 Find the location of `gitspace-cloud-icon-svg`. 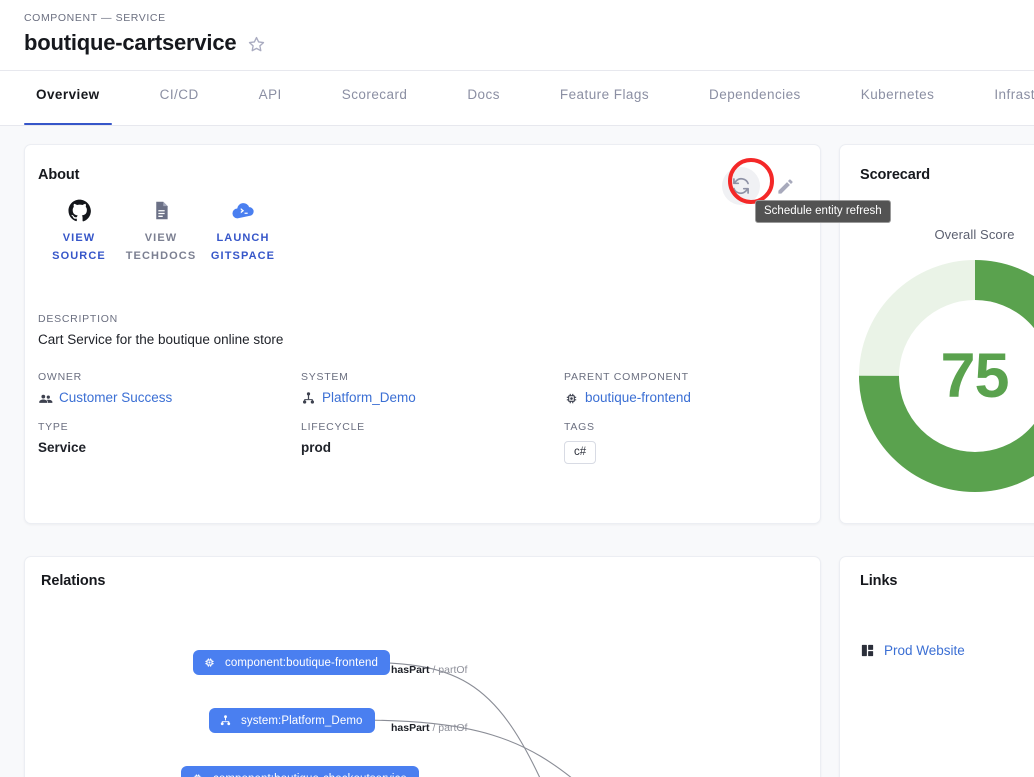

gitspace-cloud-icon-svg is located at coordinates (242, 210).